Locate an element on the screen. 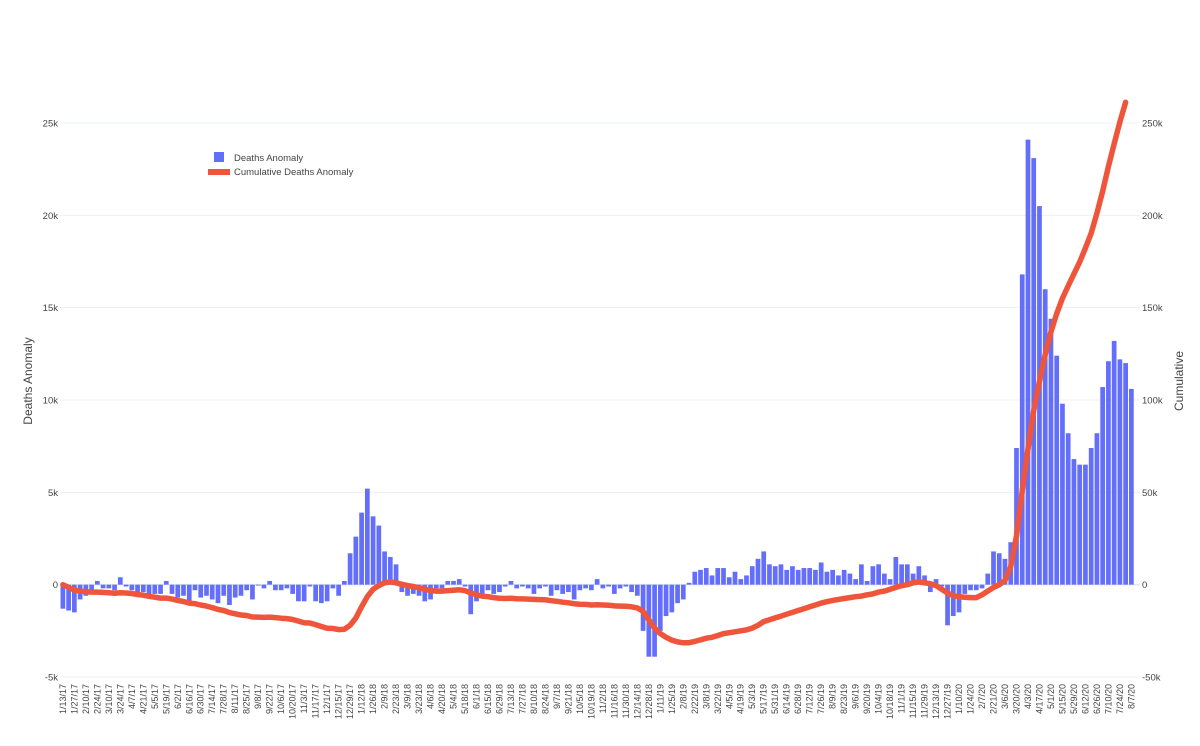  x-tick-label: 7/24/20 is located at coordinates (1120, 699).